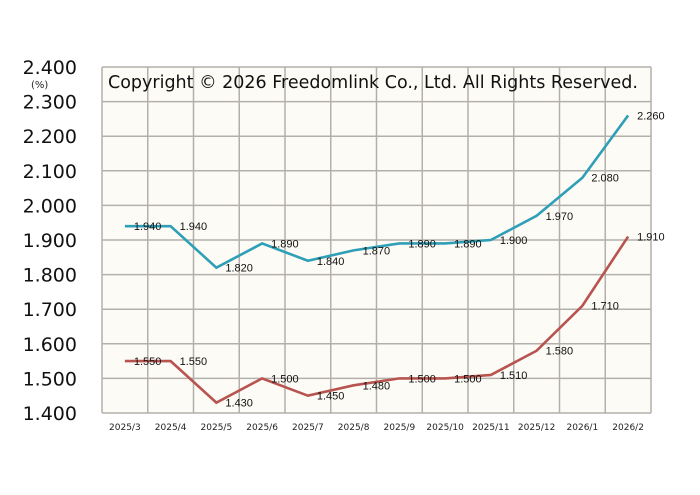 The width and height of the screenshot is (700, 495). What do you see at coordinates (400, 428) in the screenshot?
I see `x-tick-label: 2025/9` at bounding box center [400, 428].